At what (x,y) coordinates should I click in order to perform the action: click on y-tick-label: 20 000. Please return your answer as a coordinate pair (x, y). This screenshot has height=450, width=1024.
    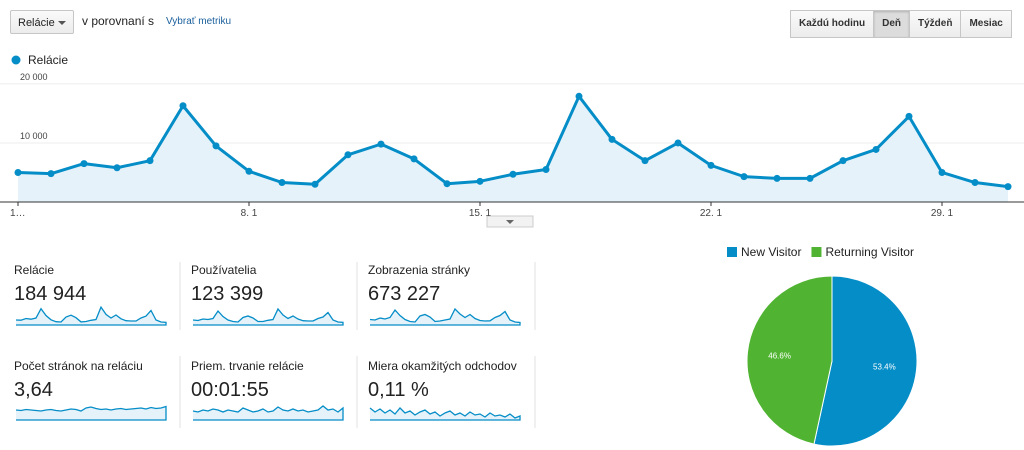
    Looking at the image, I should click on (34, 77).